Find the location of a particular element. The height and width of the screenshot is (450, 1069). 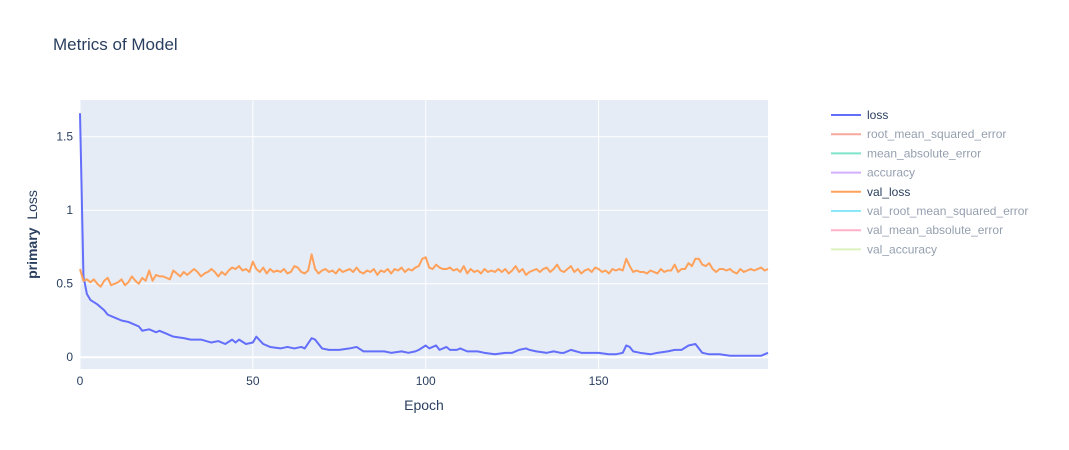

y-tick-label: 0 is located at coordinates (69, 357).